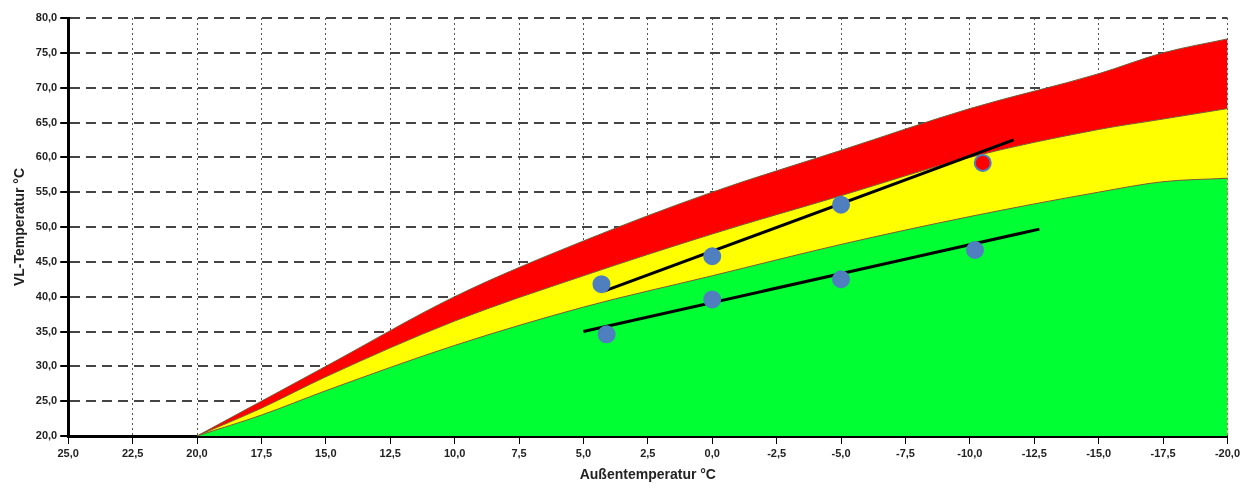 The width and height of the screenshot is (1255, 499). Describe the element at coordinates (46, 330) in the screenshot. I see `y-tick-label: 35,0` at that location.